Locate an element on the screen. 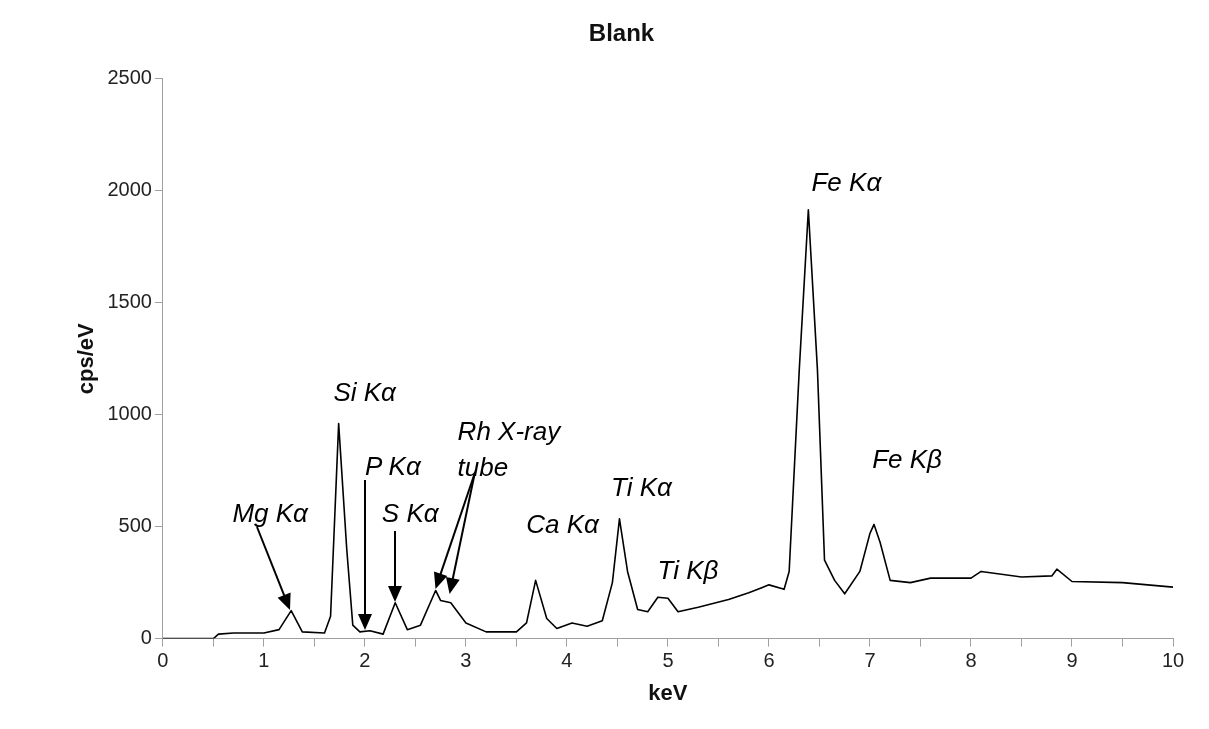 Image resolution: width=1209 pixels, height=729 pixels. annotation: Ca Kα is located at coordinates (563, 523).